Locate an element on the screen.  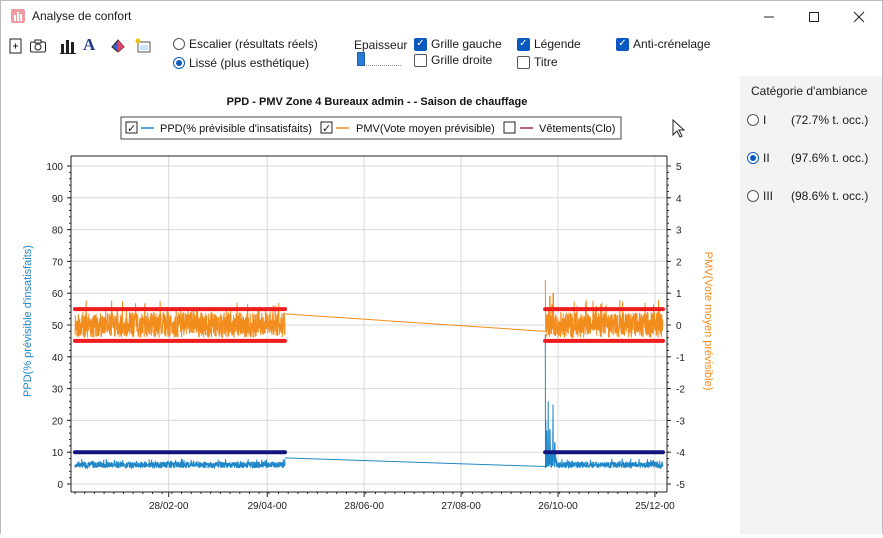
y-left-tick-label: 70 is located at coordinates (58, 262).